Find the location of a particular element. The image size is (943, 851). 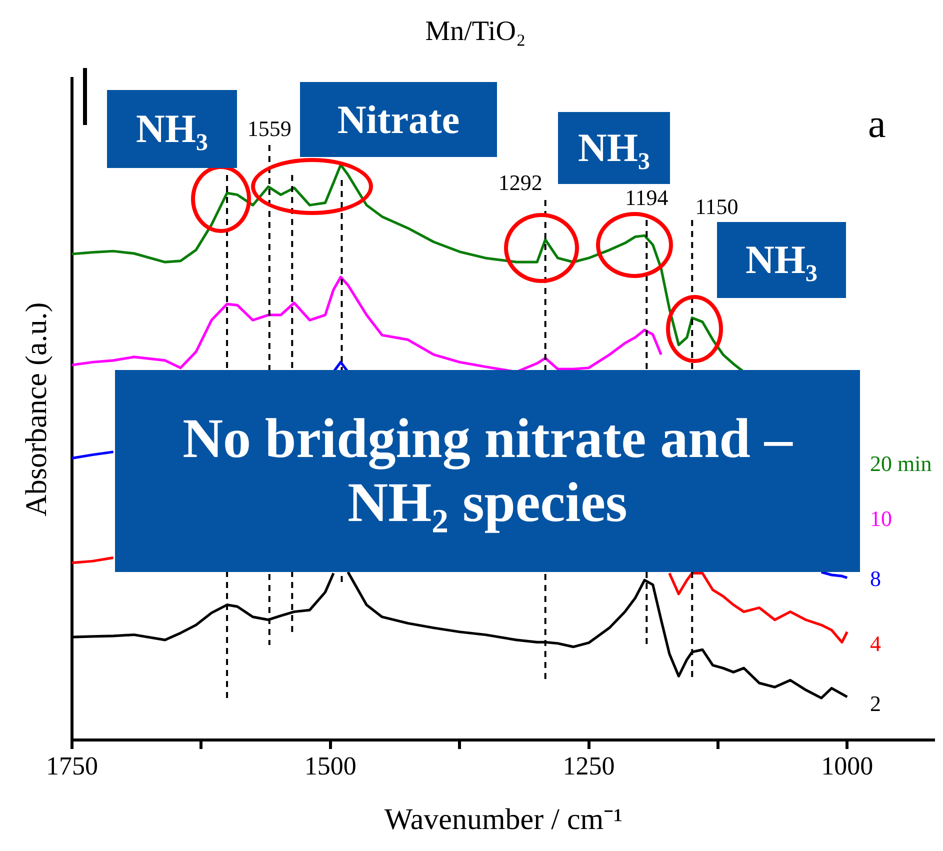

ref-line-label: 1559 is located at coordinates (269, 128).